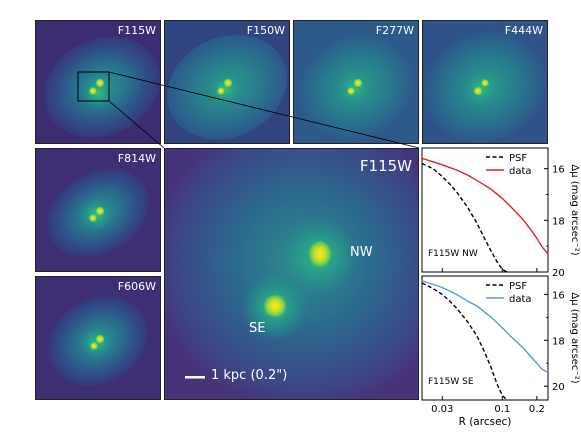  What do you see at coordinates (265, 30) in the screenshot?
I see `filter-label-f150w: F150W` at bounding box center [265, 30].